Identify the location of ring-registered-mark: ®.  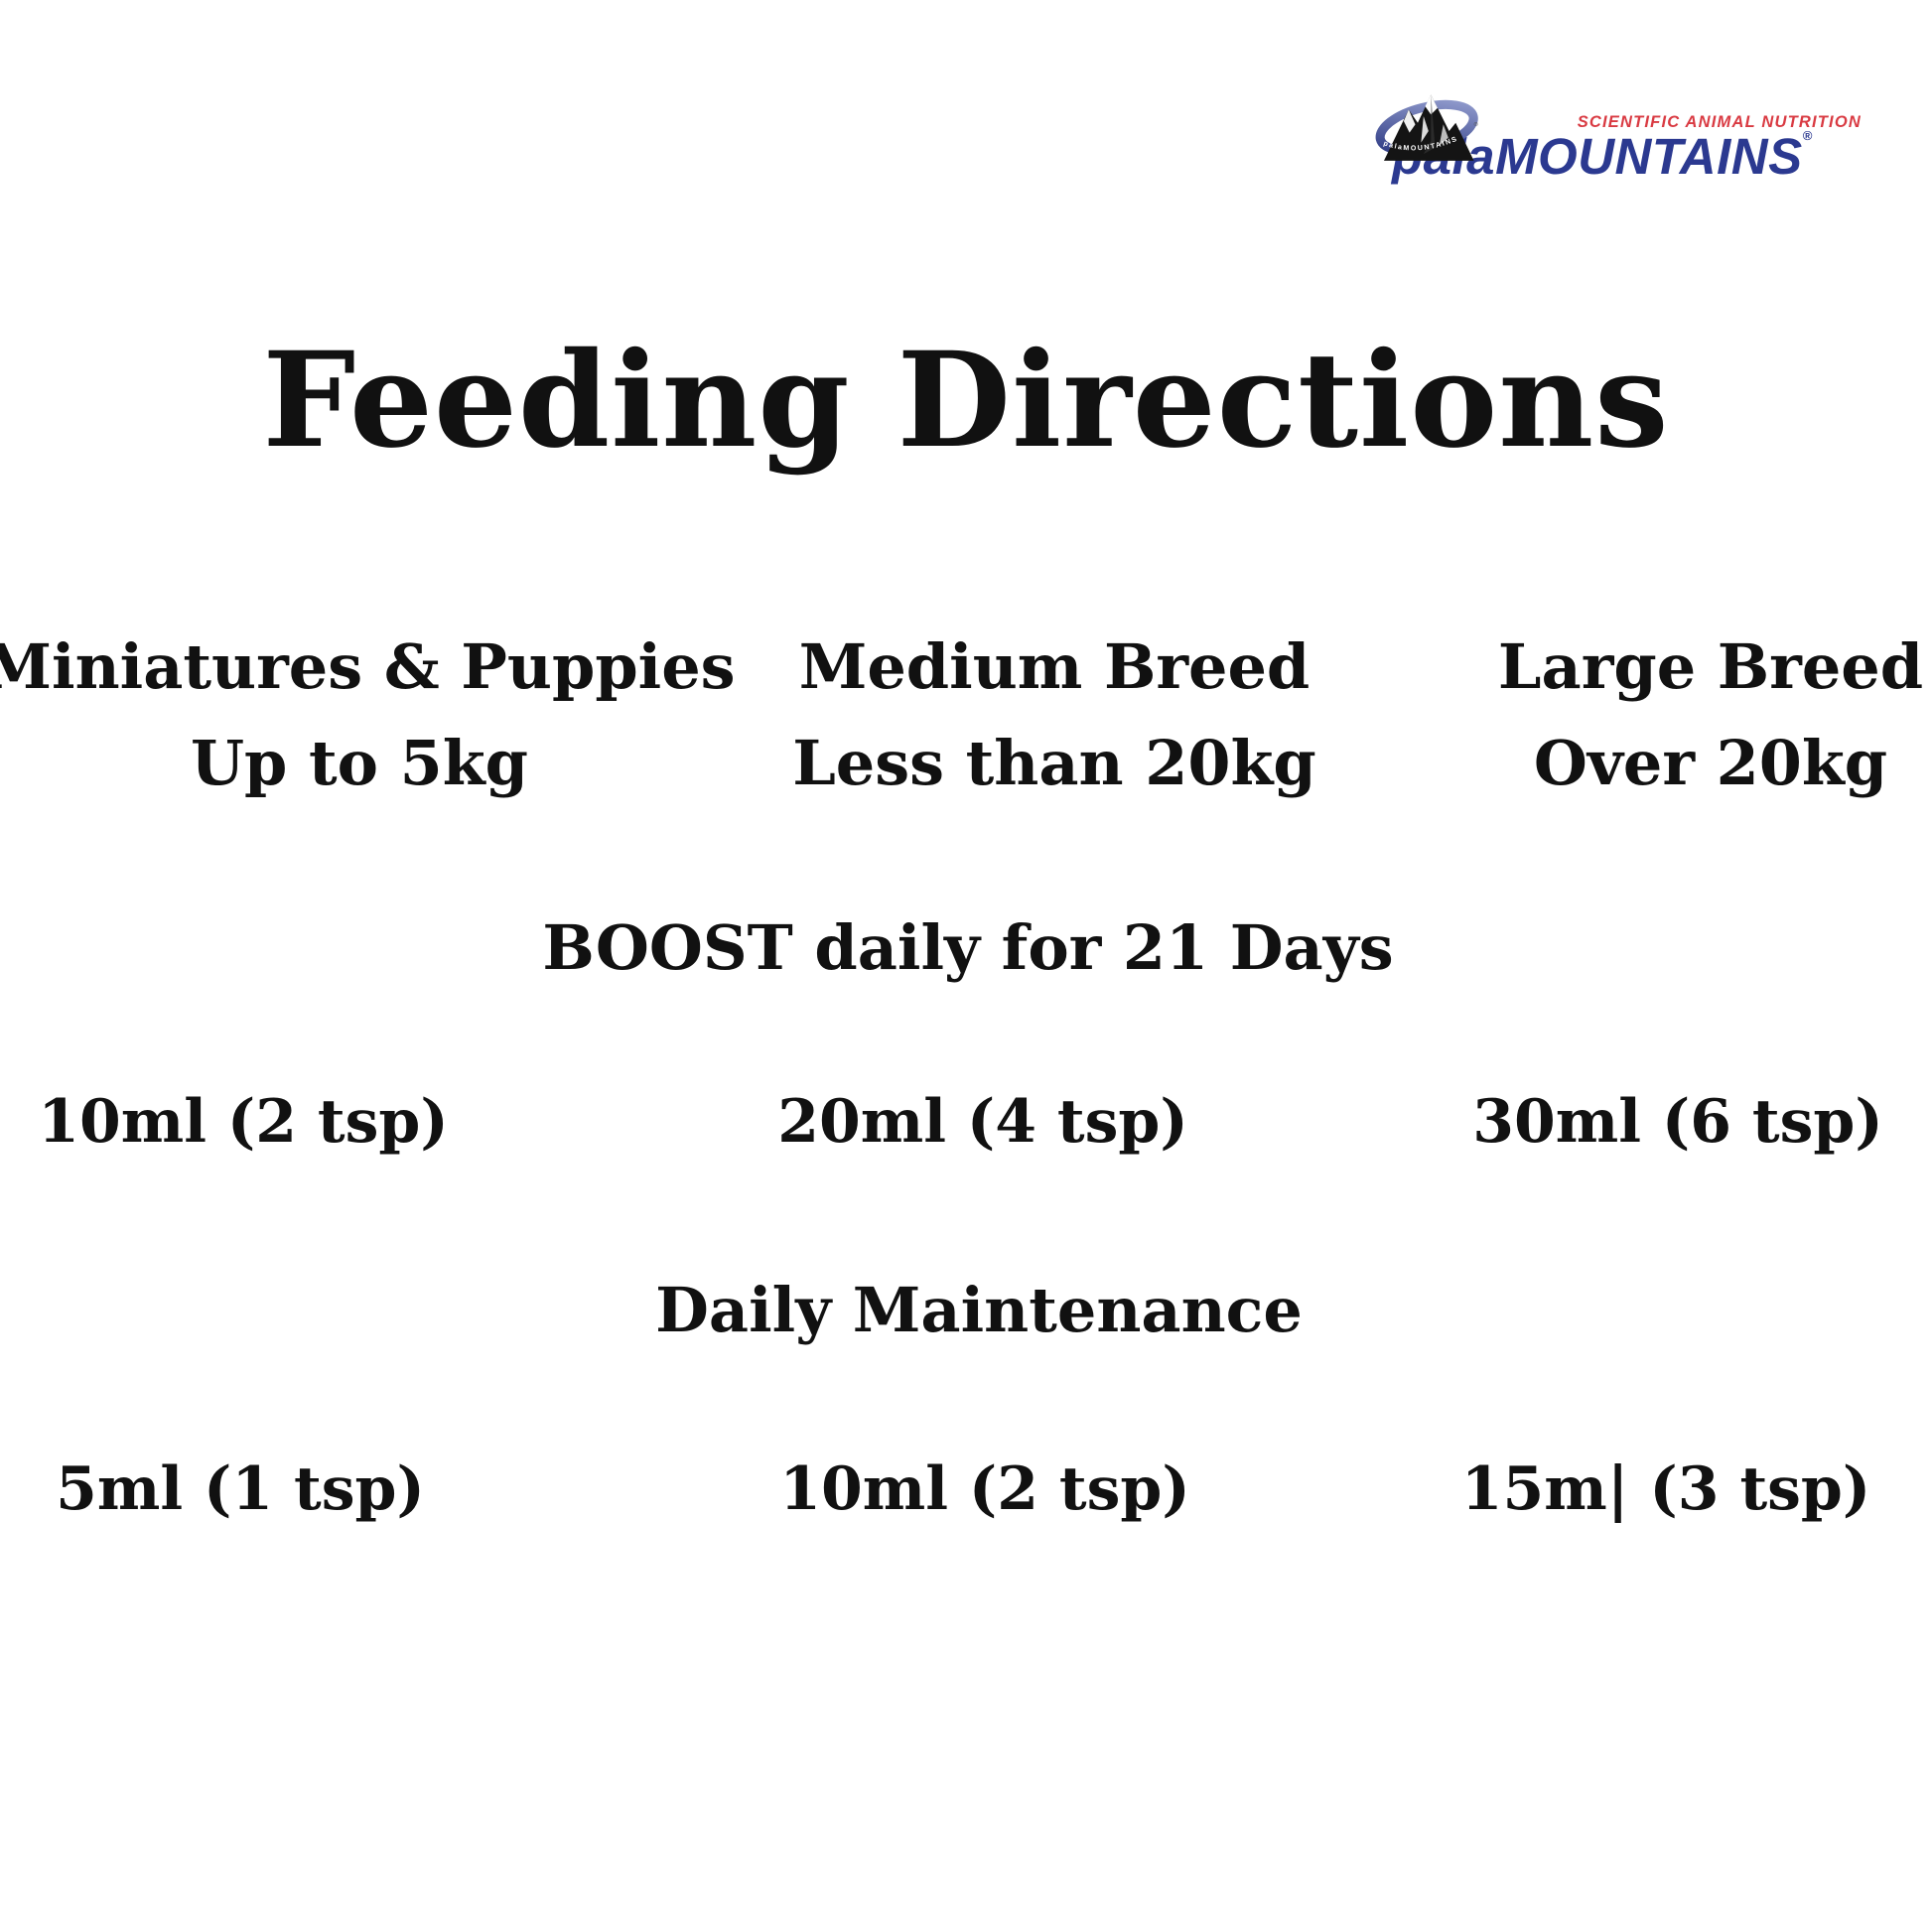
(1477, 125).